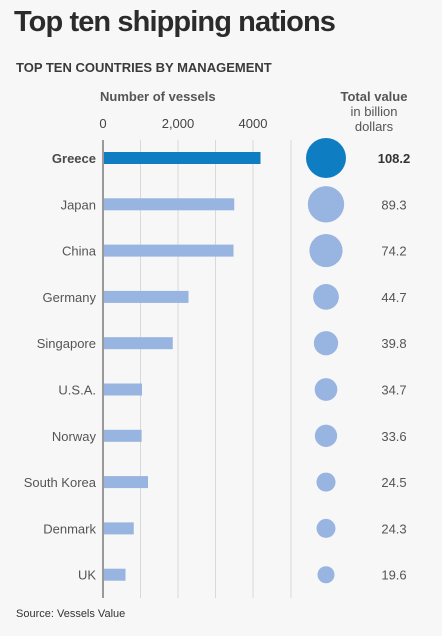  Describe the element at coordinates (144, 67) in the screenshot. I see `chart-subtitle: TOP TEN COUNTRIES BY MANAGEMENT` at that location.